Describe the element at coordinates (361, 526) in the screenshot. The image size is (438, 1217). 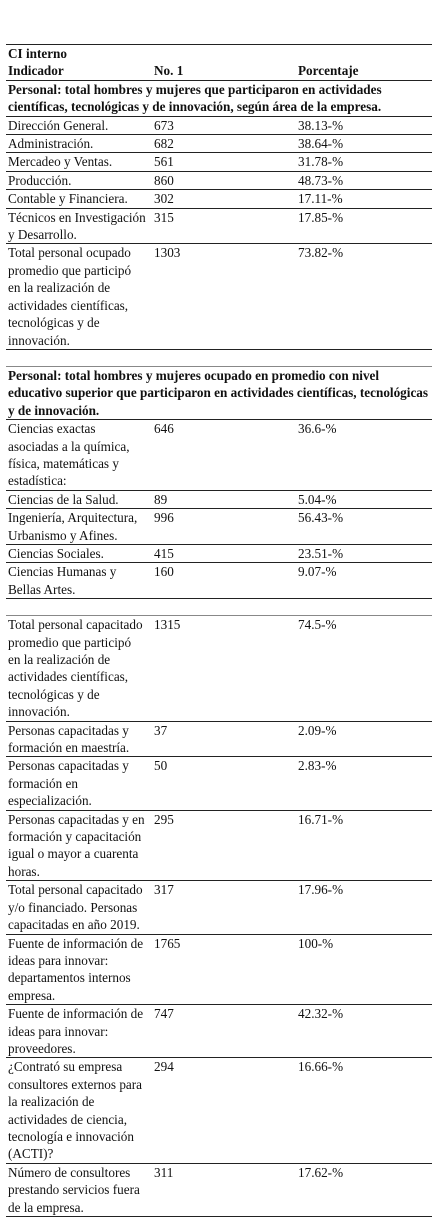
I see `percent-cell: 56.43-%` at that location.